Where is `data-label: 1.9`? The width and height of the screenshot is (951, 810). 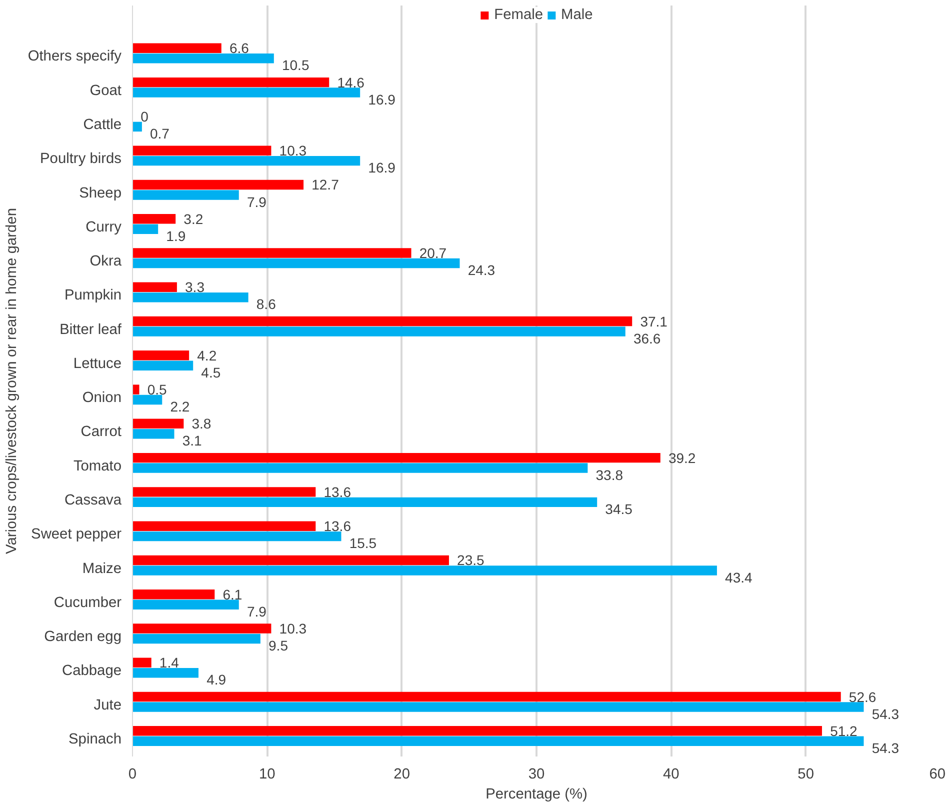 data-label: 1.9 is located at coordinates (176, 236).